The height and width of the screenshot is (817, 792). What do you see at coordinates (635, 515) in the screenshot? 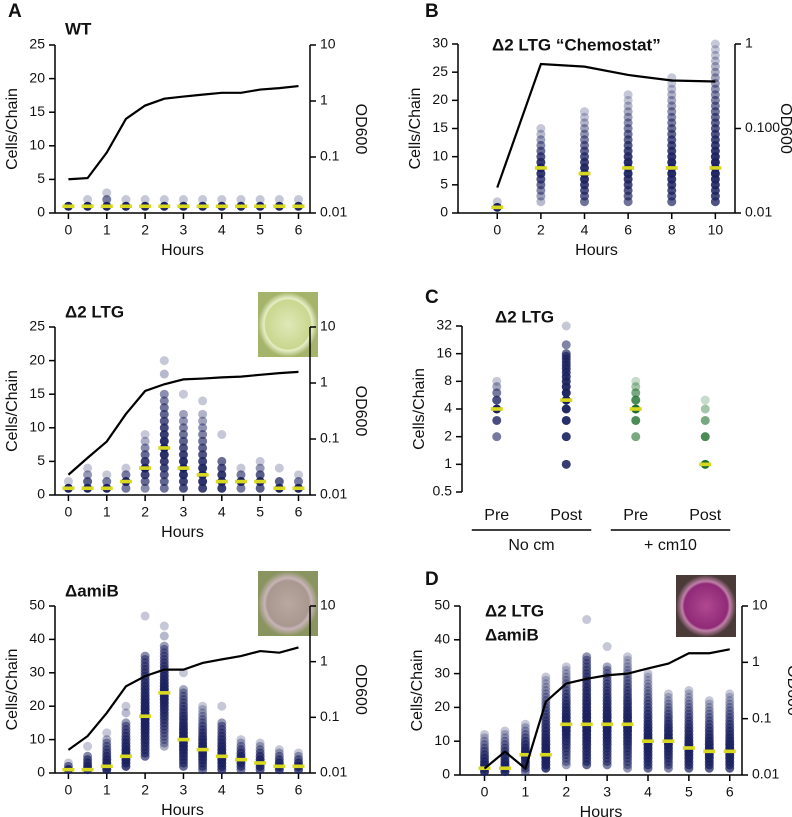
I see `category-label: Pre` at bounding box center [635, 515].